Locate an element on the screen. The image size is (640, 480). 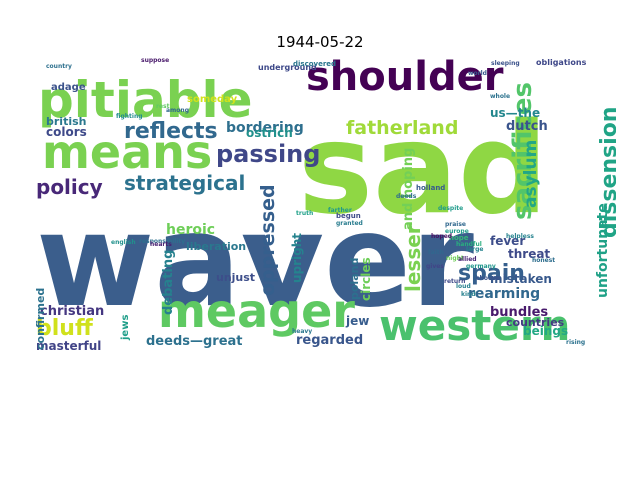
cloud-word: choose is located at coordinates (488, 278).